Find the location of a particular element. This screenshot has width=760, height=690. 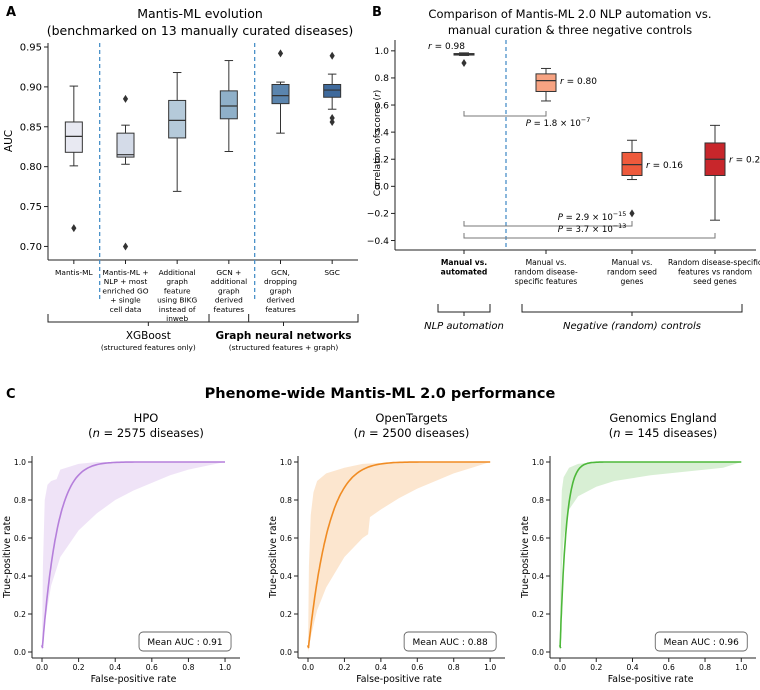

b-category-line-0-0: Manual vs. is located at coordinates (464, 262).